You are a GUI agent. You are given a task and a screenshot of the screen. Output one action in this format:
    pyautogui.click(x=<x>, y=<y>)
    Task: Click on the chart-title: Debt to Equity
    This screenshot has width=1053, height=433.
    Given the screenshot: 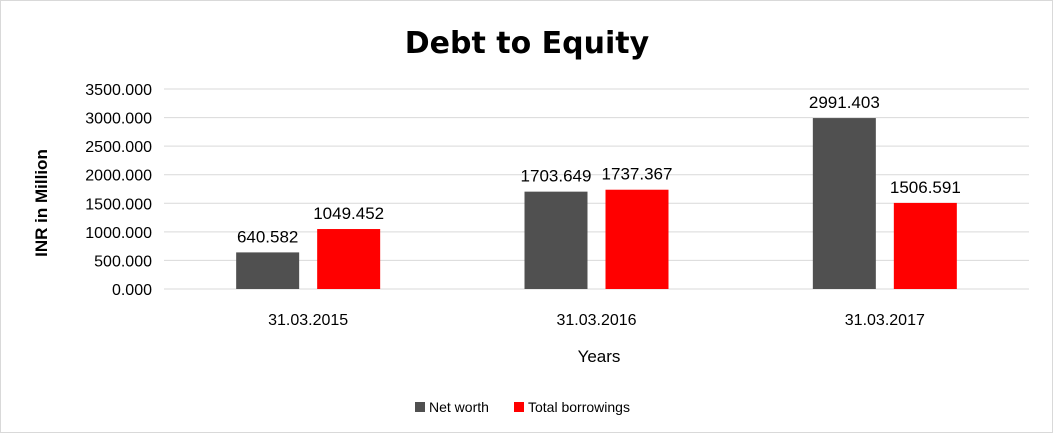 What is the action you would take?
    pyautogui.click(x=527, y=43)
    